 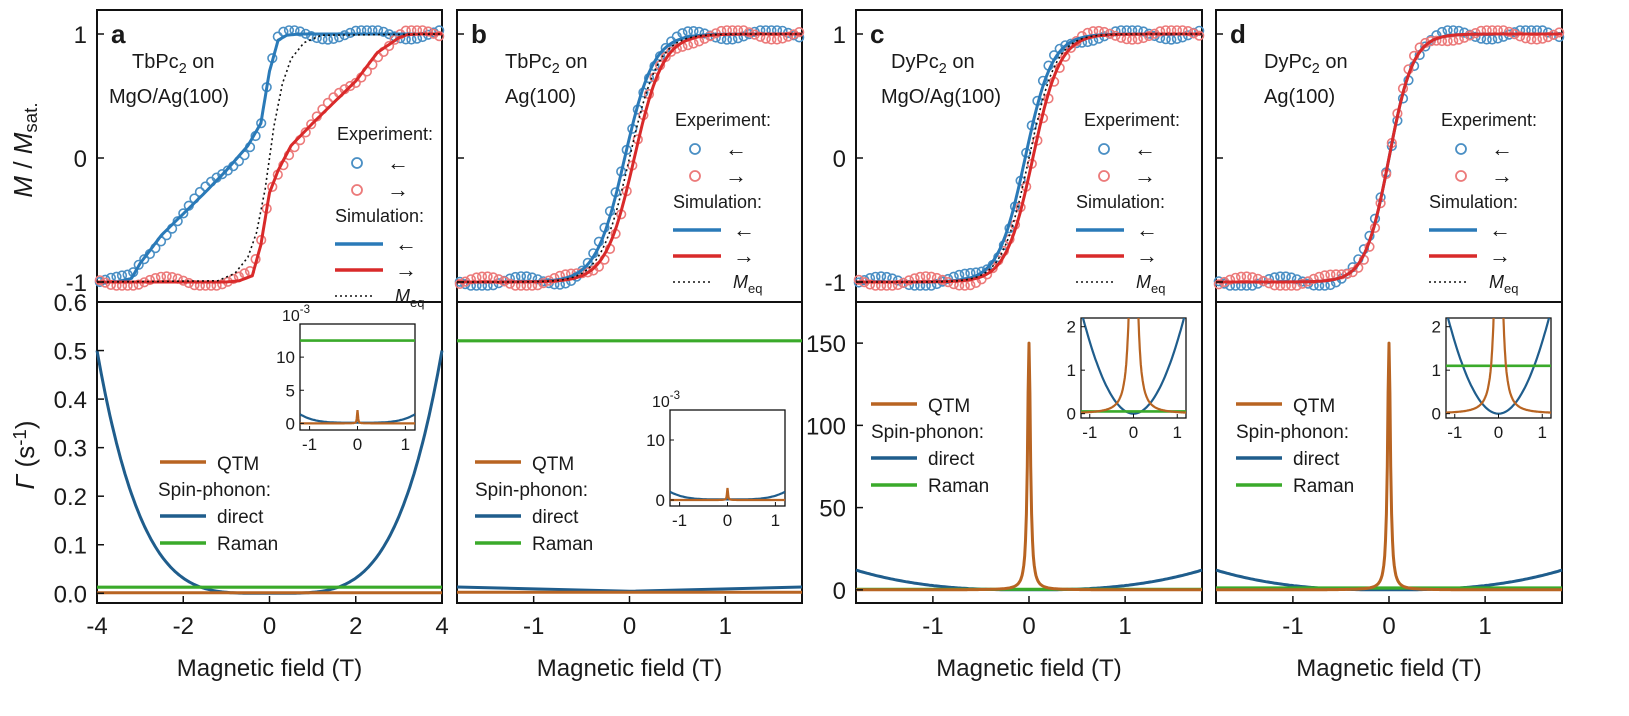 What do you see at coordinates (269, 668) in the screenshot?
I see `xlabel-a: Magnetic field (T)` at bounding box center [269, 668].